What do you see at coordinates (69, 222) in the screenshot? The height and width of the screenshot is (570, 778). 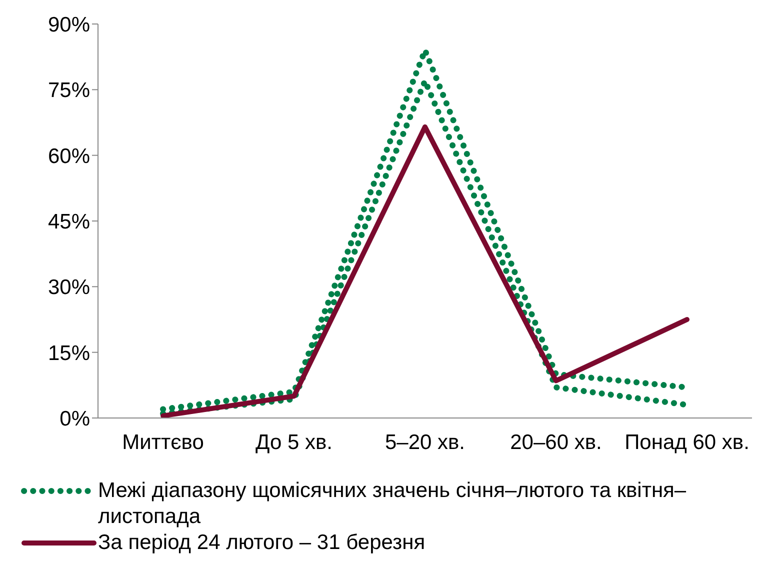 I see `y-tick-label: 45%` at bounding box center [69, 222].